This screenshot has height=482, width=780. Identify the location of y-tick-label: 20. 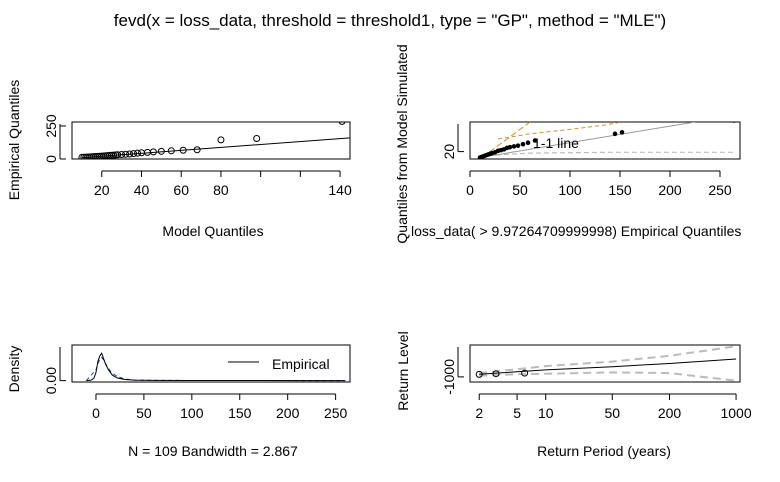
(449, 152).